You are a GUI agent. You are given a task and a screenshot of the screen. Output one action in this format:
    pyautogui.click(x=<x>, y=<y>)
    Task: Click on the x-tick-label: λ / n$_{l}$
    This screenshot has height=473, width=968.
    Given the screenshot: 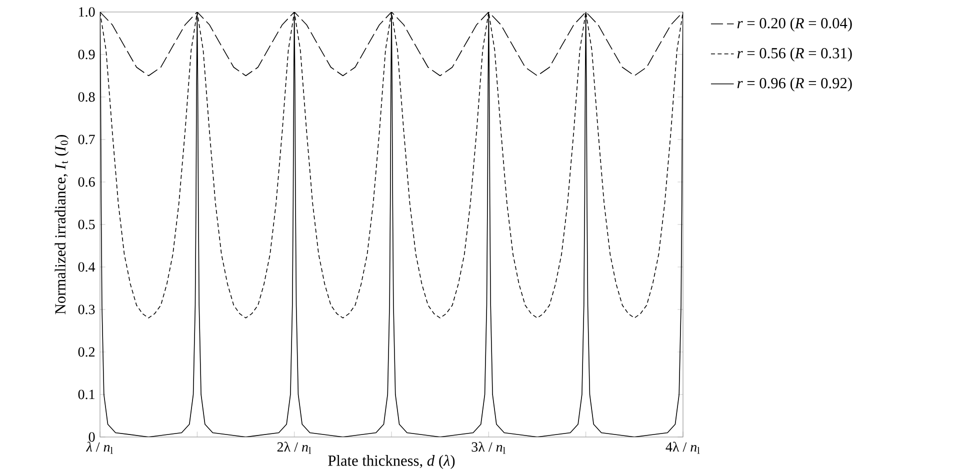 What is the action you would take?
    pyautogui.click(x=99, y=448)
    